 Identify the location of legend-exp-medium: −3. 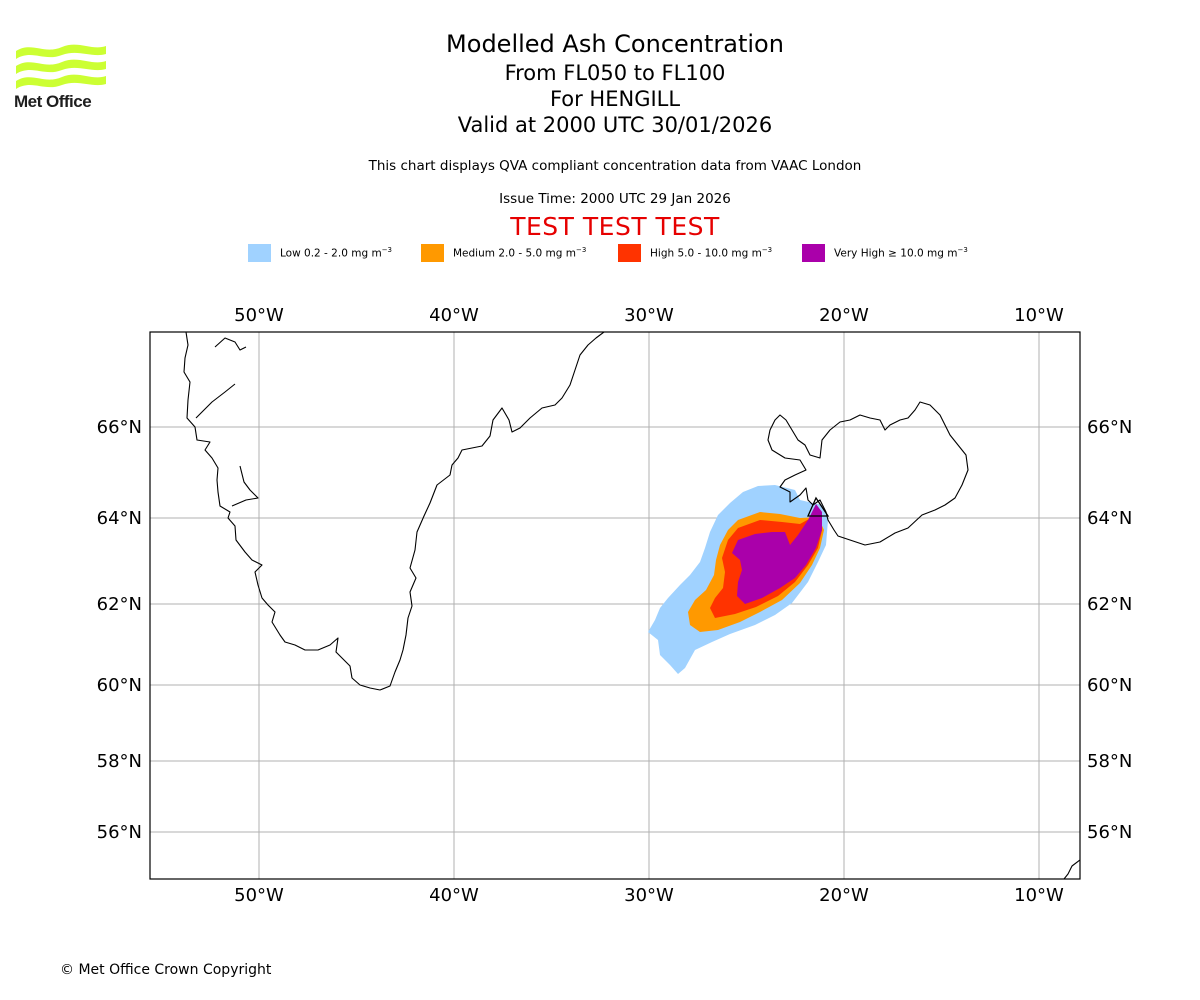
(581, 250).